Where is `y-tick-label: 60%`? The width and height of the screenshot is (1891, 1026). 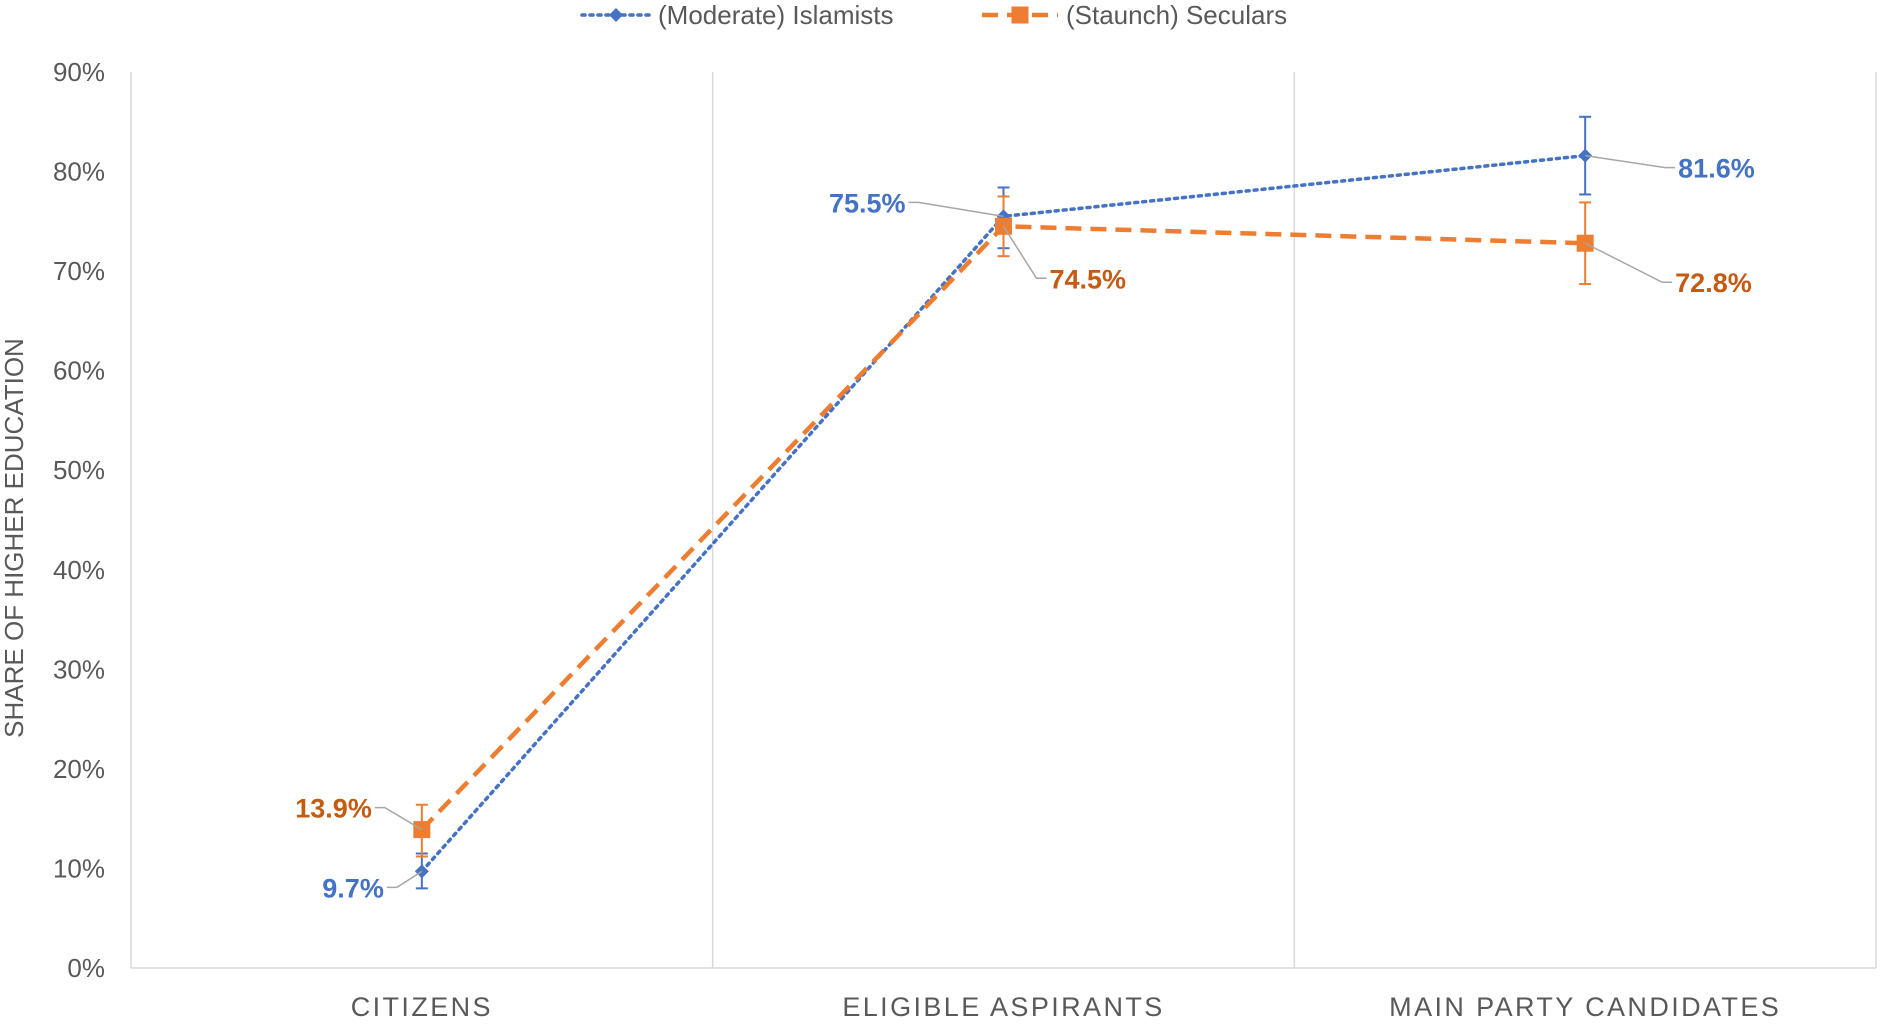
y-tick-label: 60% is located at coordinates (79, 371).